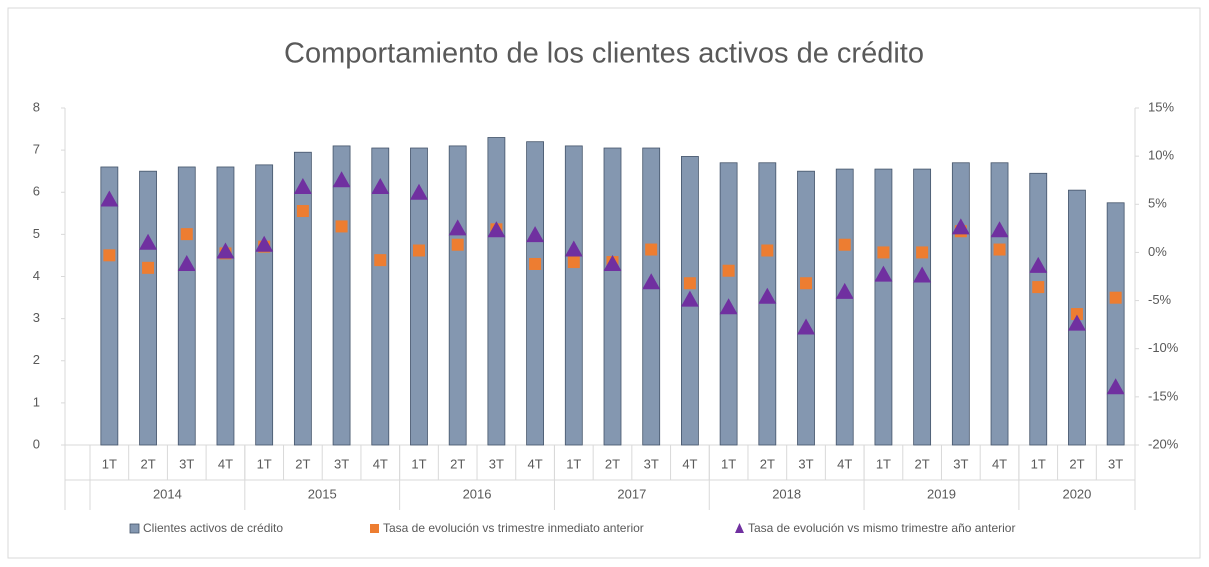 Image resolution: width=1209 pixels, height=567 pixels. Describe the element at coordinates (167, 493) in the screenshot. I see `group-label: 2014` at that location.